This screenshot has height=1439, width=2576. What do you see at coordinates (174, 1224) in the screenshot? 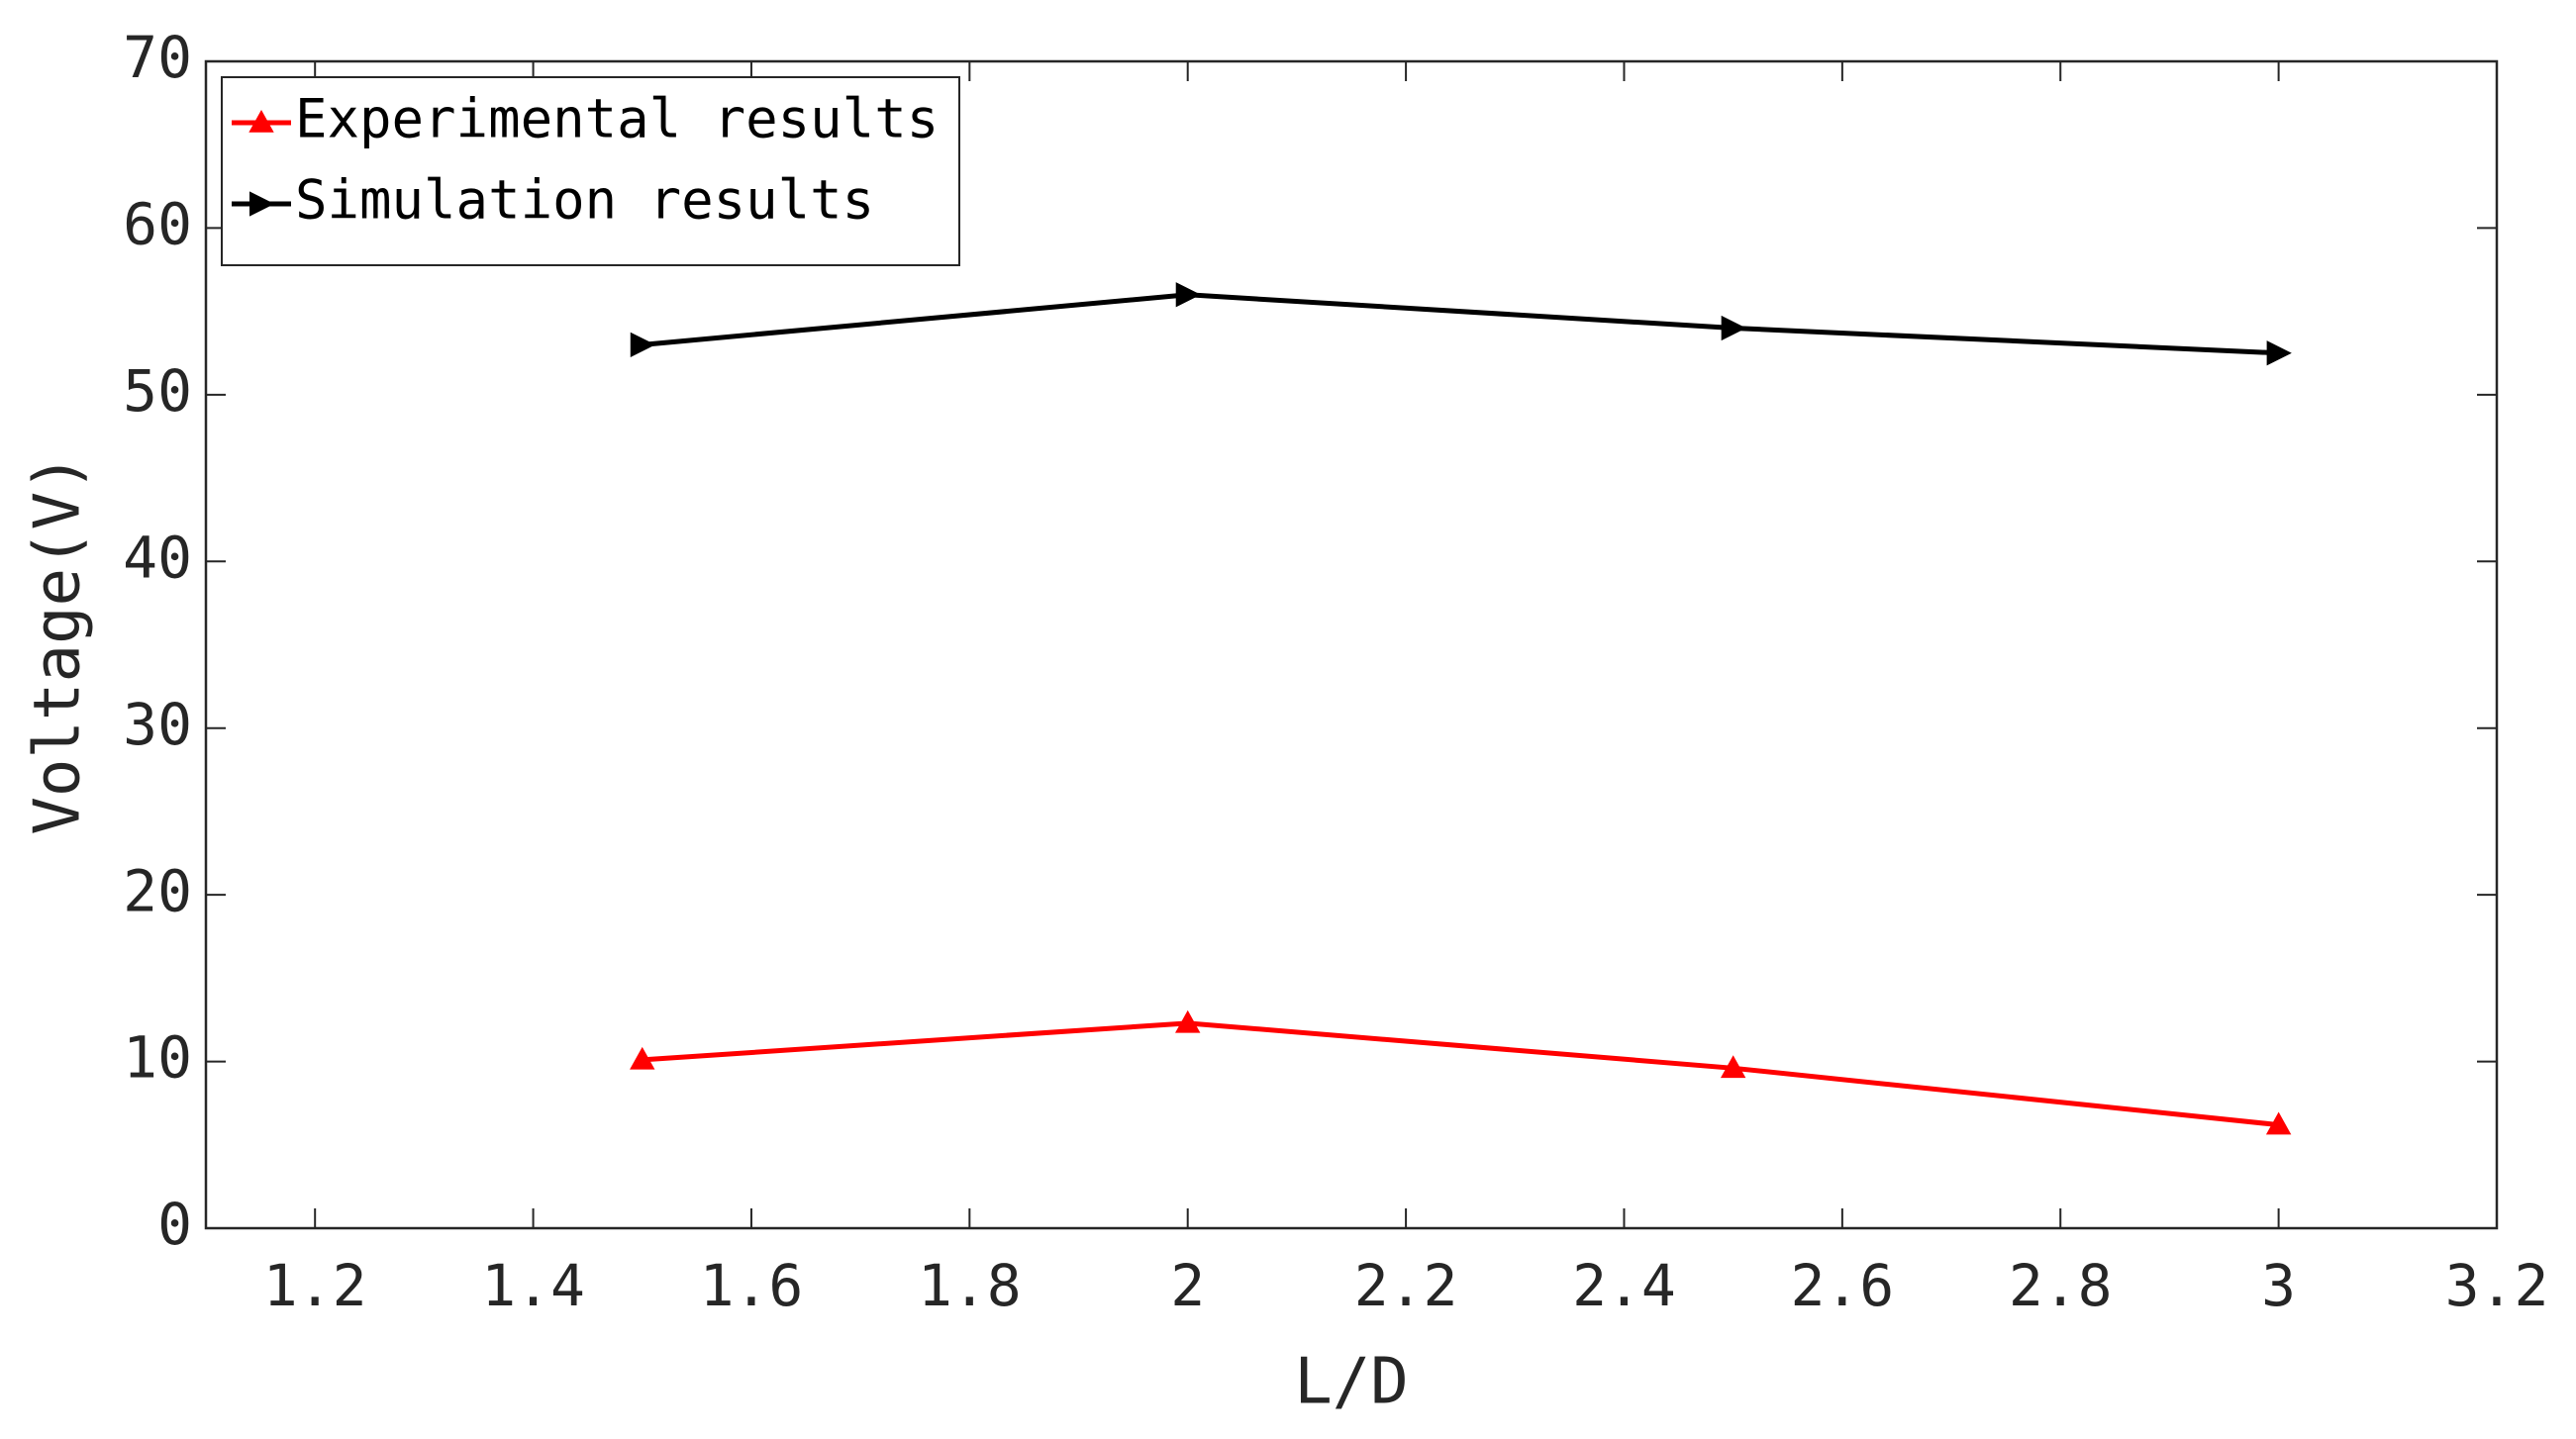
I see `y-tick-label: 0` at bounding box center [174, 1224].